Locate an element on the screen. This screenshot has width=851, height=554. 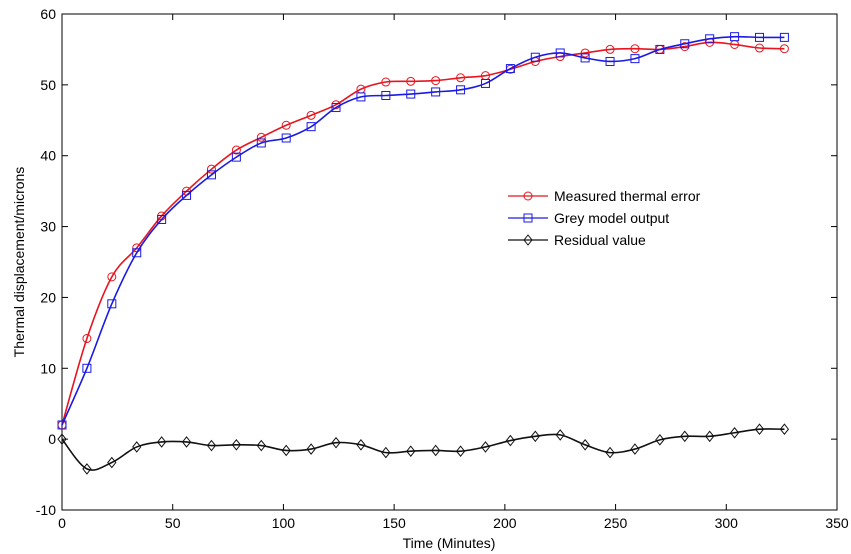
legend-item: Residual value is located at coordinates (577, 240).